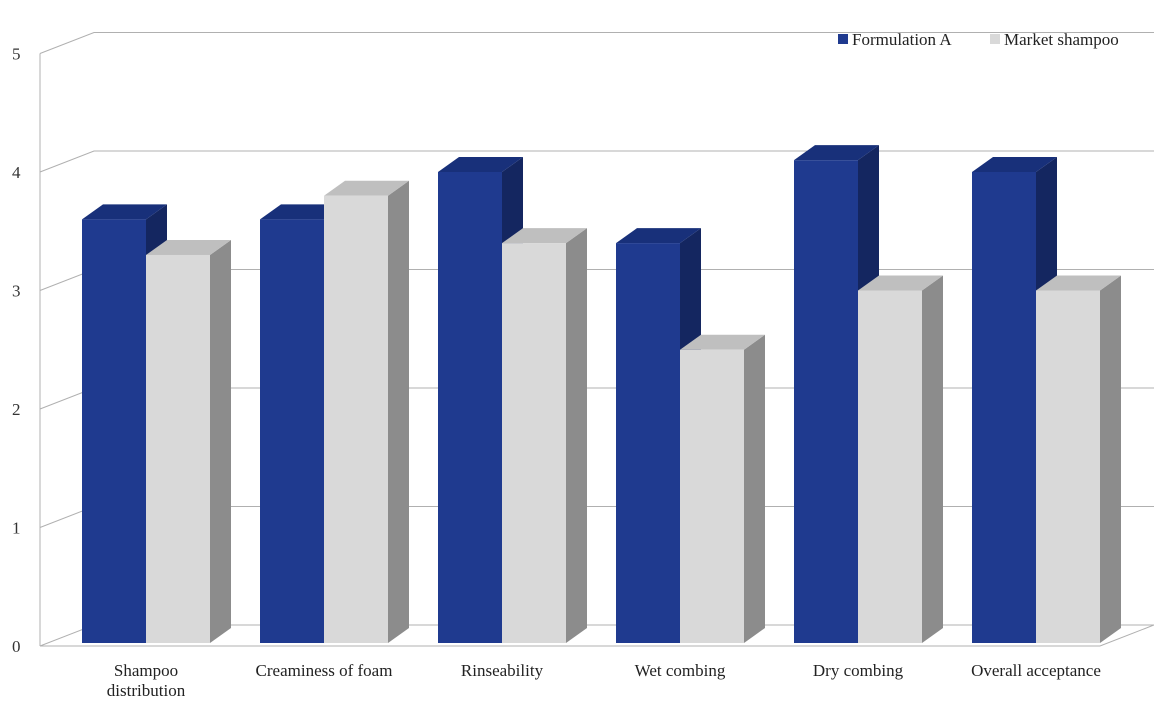 The width and height of the screenshot is (1154, 702). I want to click on legend-swatch-formulation-a, so click(843, 39).